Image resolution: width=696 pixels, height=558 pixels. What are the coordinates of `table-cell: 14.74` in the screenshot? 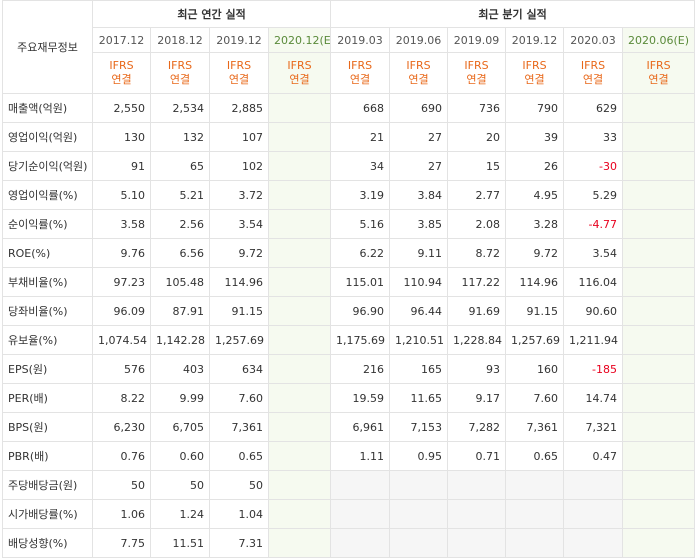 It's located at (593, 398).